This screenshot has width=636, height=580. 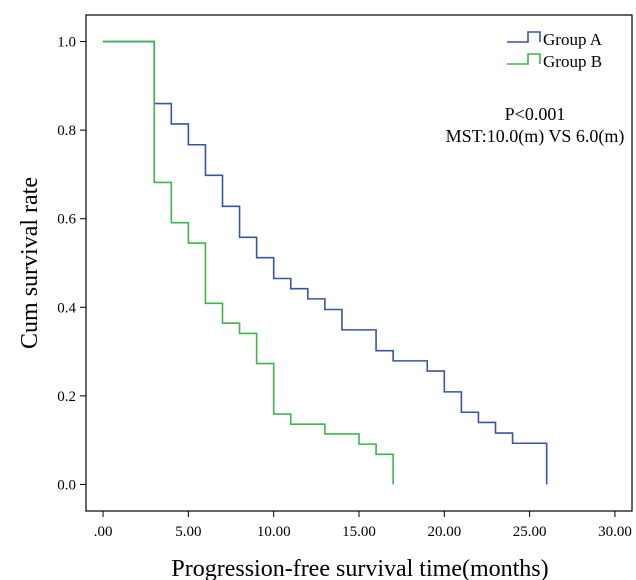 I want to click on y-axis: 0.0 0.2 0.4 0.6 0.8 1.0, so click(x=71, y=264).